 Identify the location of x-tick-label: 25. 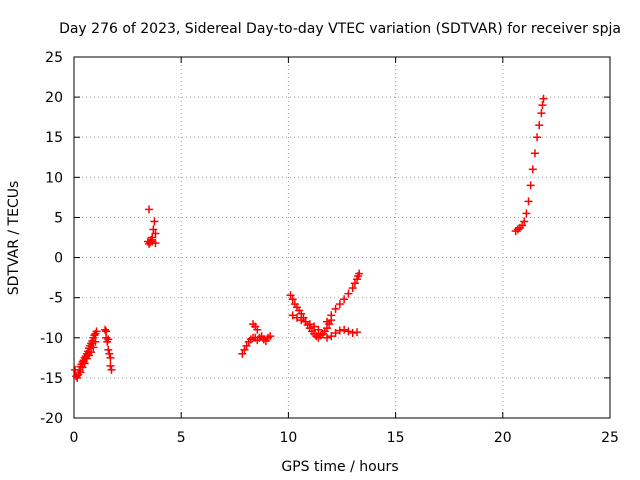
(610, 438).